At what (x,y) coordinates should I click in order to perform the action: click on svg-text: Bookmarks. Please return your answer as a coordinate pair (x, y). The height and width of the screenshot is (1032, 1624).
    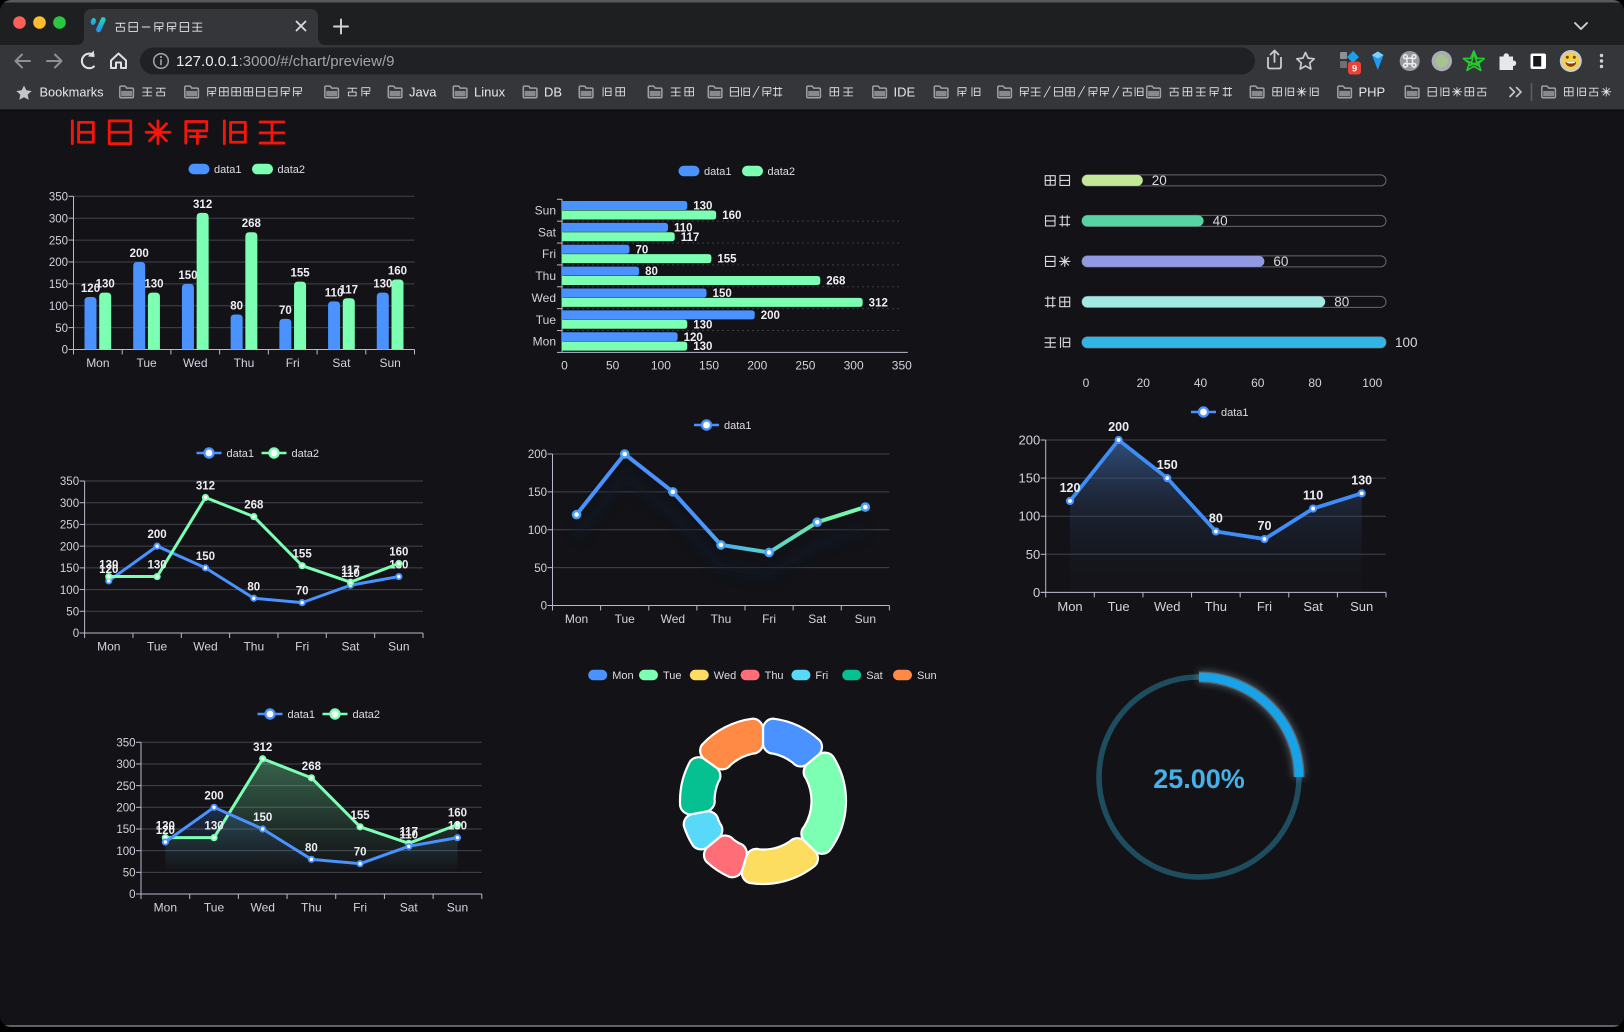
    Looking at the image, I should click on (72, 92).